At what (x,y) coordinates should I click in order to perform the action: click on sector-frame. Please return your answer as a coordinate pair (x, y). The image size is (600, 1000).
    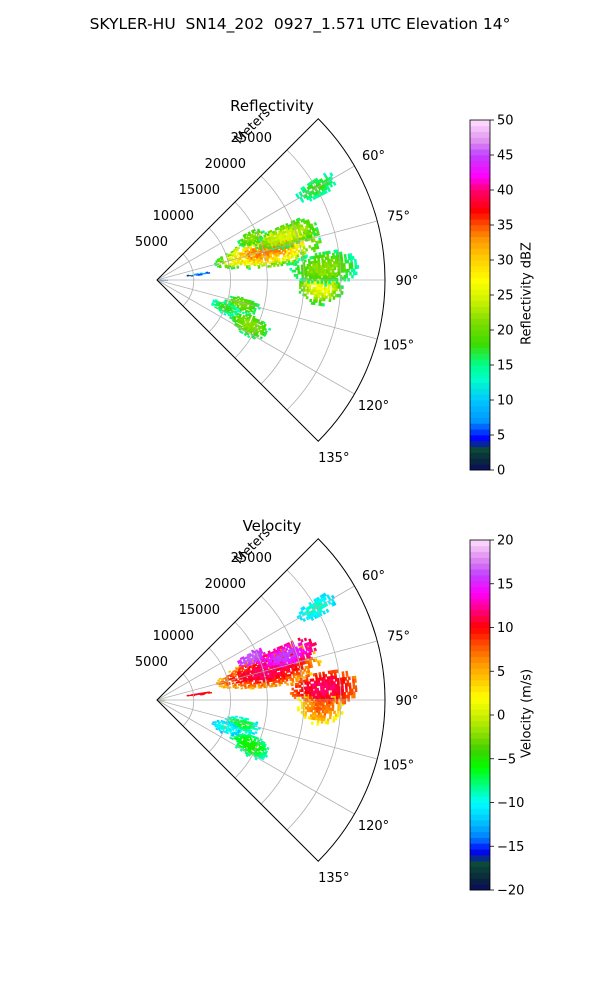
    Looking at the image, I should click on (271, 280).